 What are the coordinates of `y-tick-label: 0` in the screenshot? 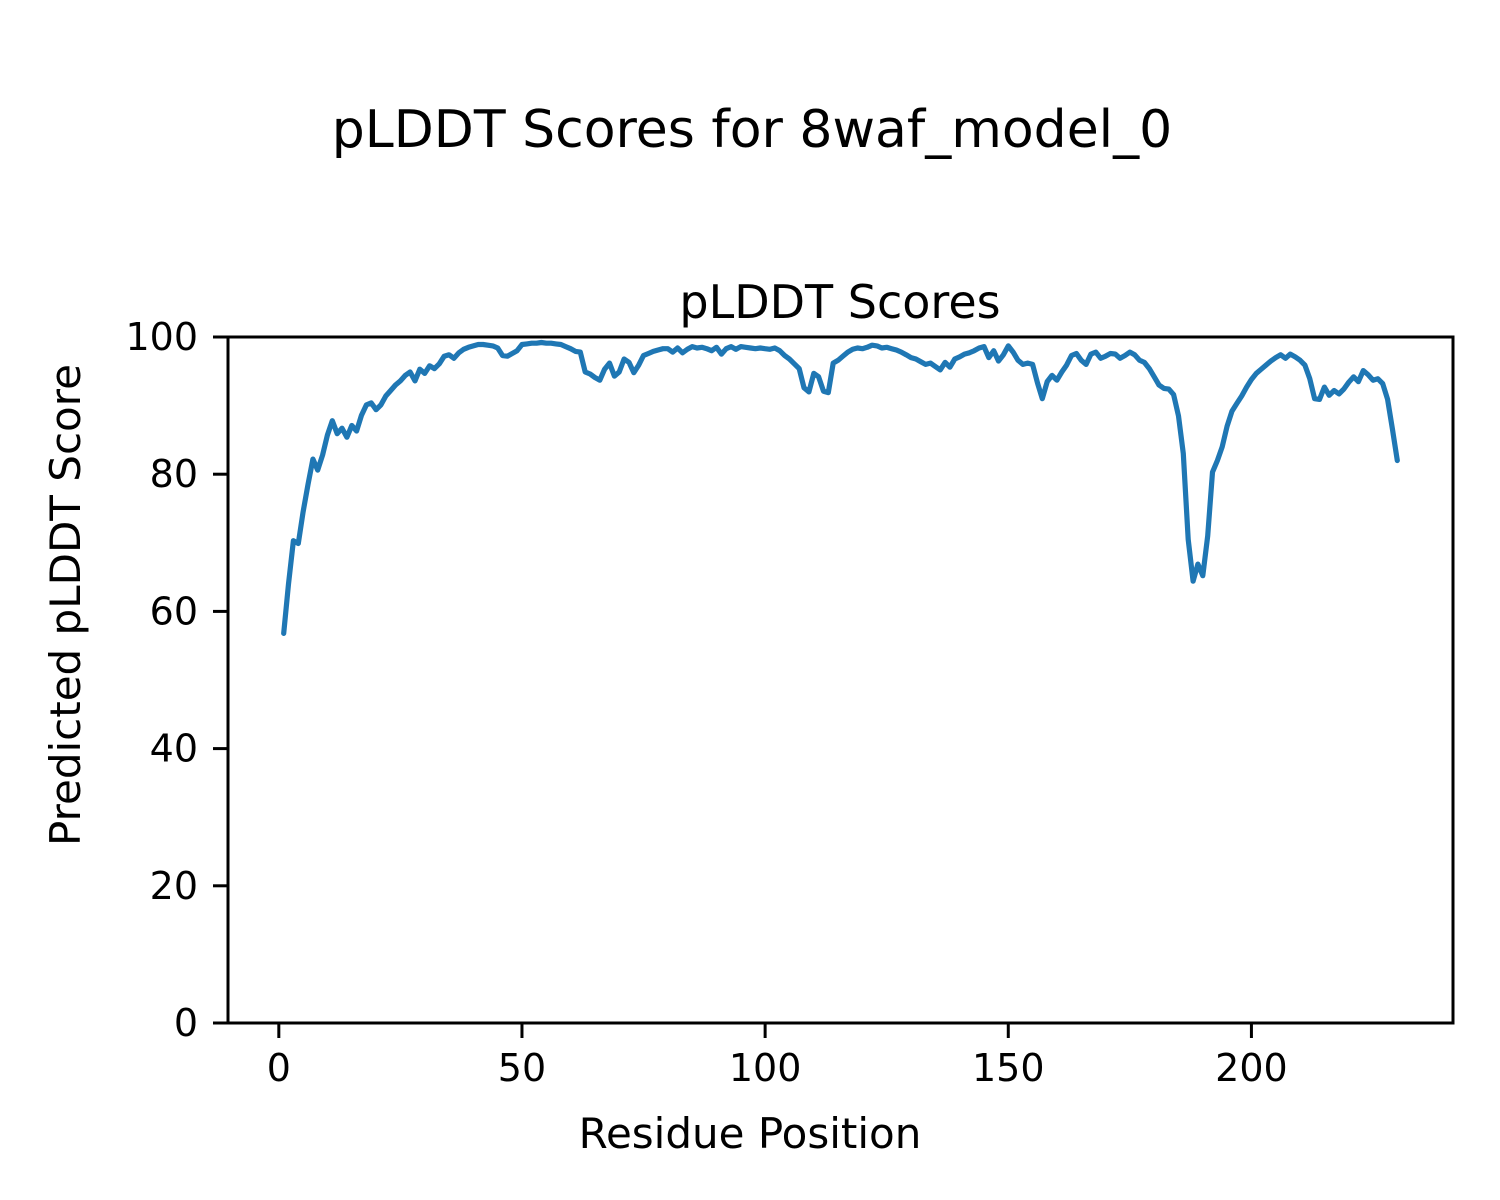 It's located at (186, 1023).